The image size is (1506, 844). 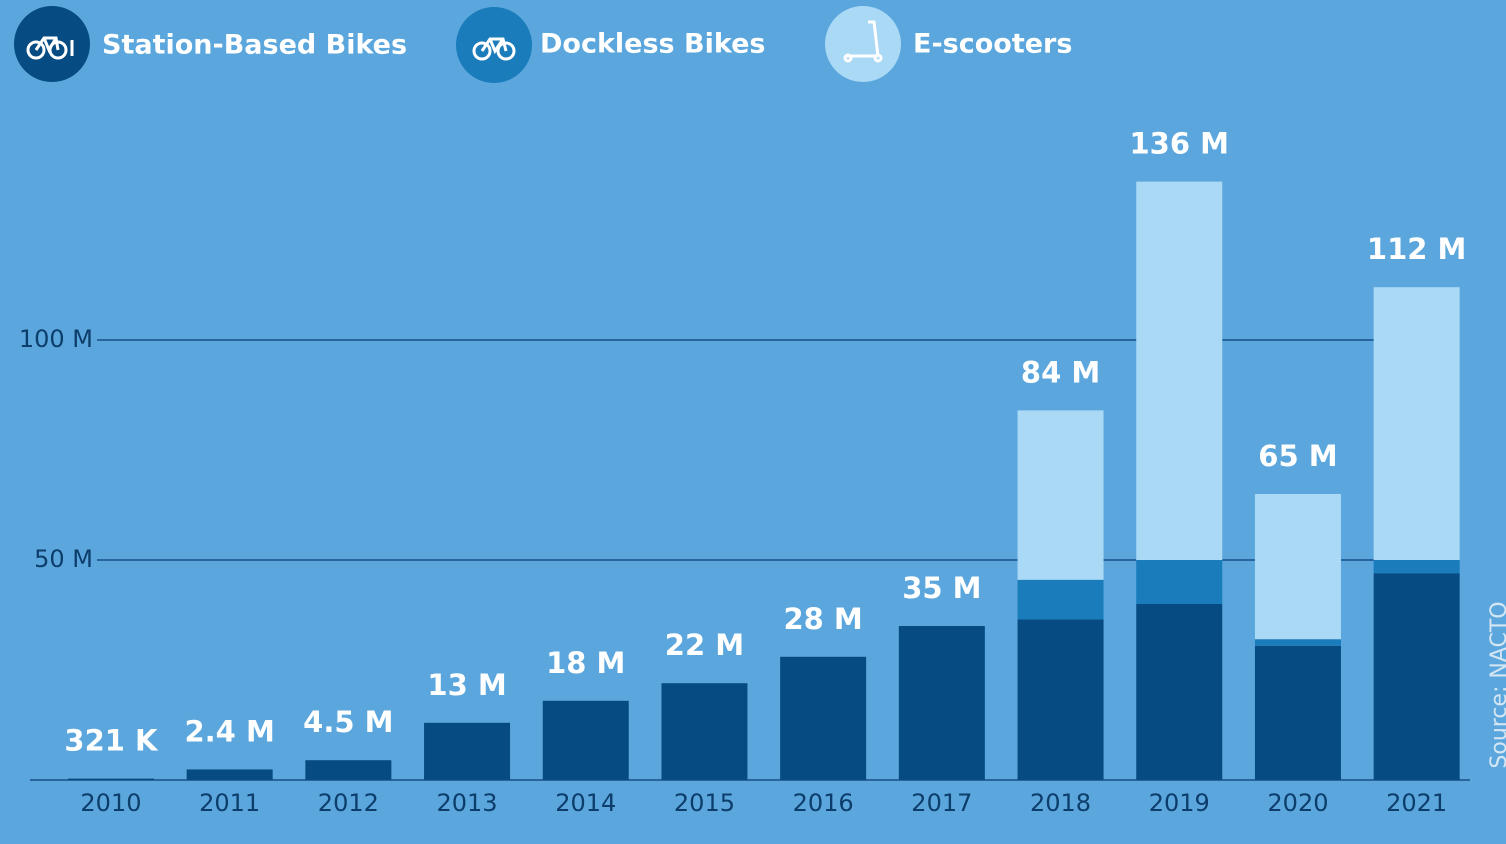 What do you see at coordinates (1496, 684) in the screenshot?
I see `source: Source: NACTO` at bounding box center [1496, 684].